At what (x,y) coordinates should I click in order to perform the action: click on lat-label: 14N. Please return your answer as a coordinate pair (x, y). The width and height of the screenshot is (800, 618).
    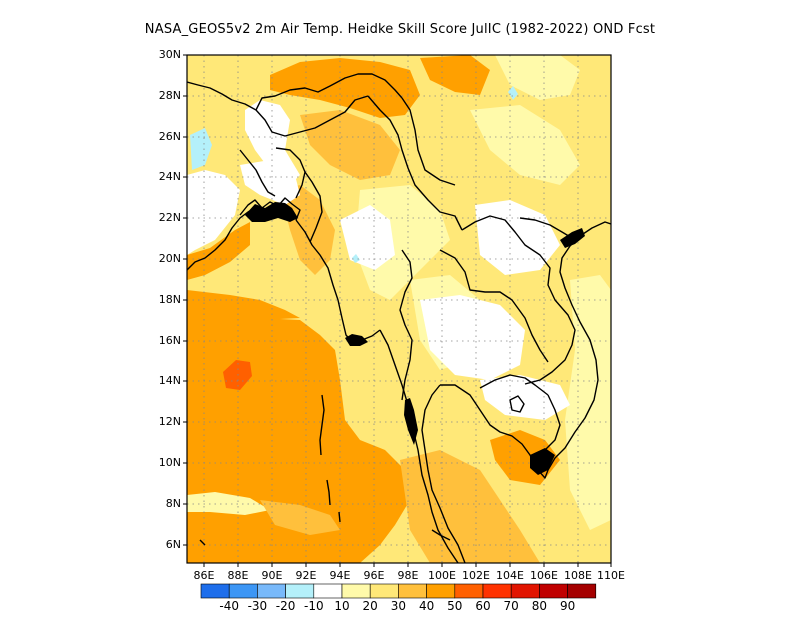
    Looking at the image, I should click on (169, 380).